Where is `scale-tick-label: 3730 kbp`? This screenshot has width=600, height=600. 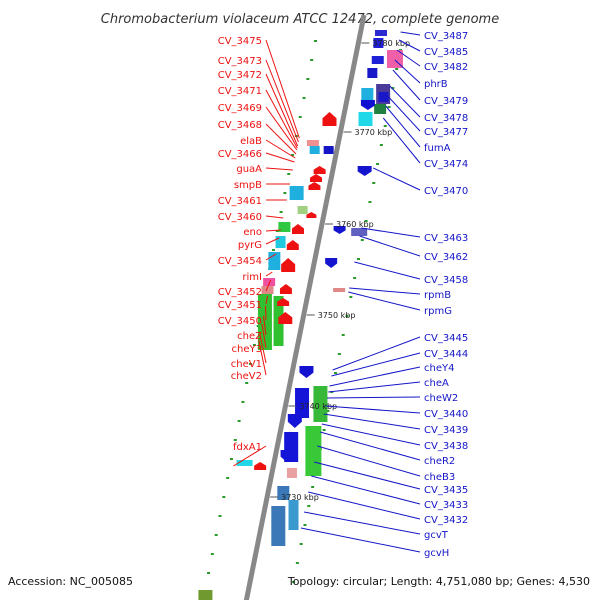 scale-tick-label: 3730 kbp is located at coordinates (300, 497).